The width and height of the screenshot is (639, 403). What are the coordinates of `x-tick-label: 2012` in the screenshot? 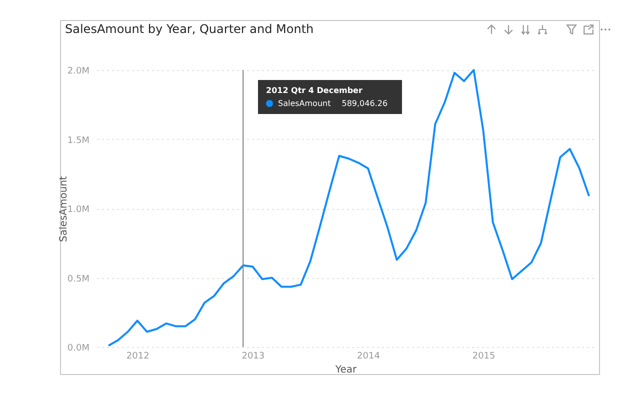 It's located at (138, 357).